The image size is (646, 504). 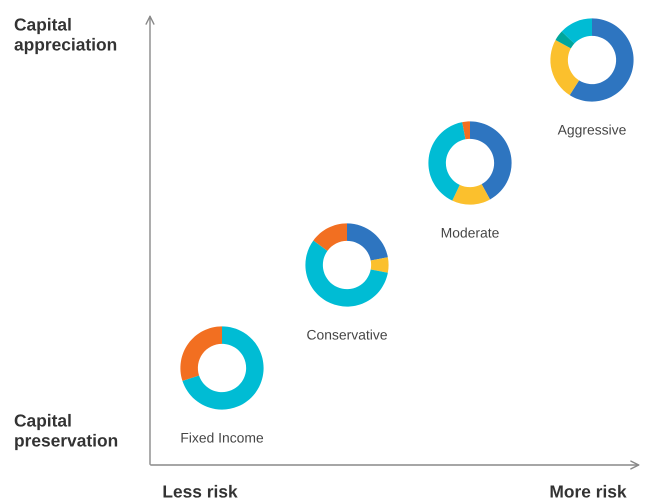 I want to click on text: Moderate, so click(x=470, y=232).